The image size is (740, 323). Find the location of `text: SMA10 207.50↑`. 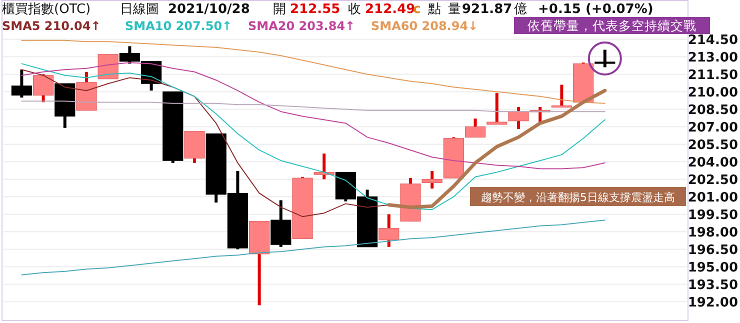

text: SMA10 207.50↑ is located at coordinates (178, 26).